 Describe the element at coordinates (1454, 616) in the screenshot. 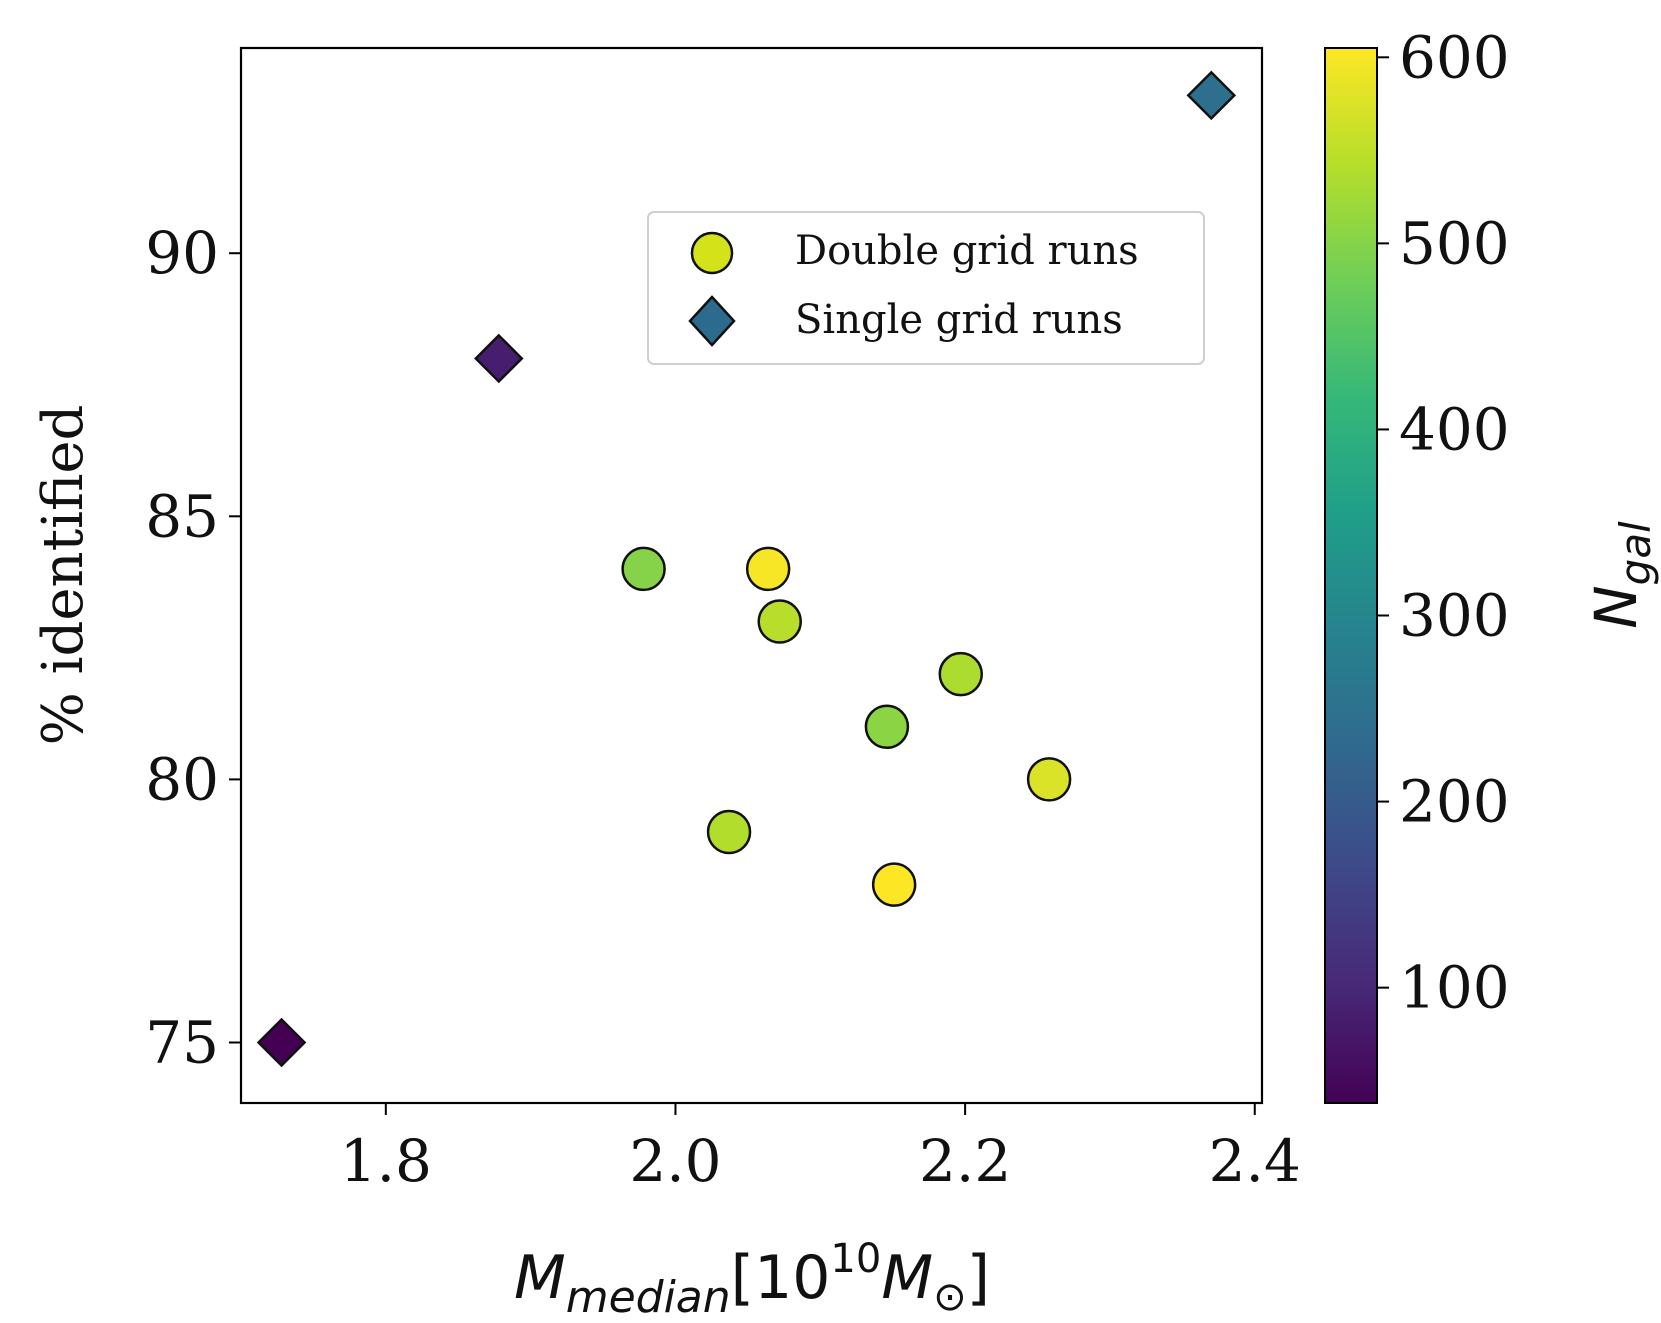

I see `colorbar-tick-label: 300` at that location.